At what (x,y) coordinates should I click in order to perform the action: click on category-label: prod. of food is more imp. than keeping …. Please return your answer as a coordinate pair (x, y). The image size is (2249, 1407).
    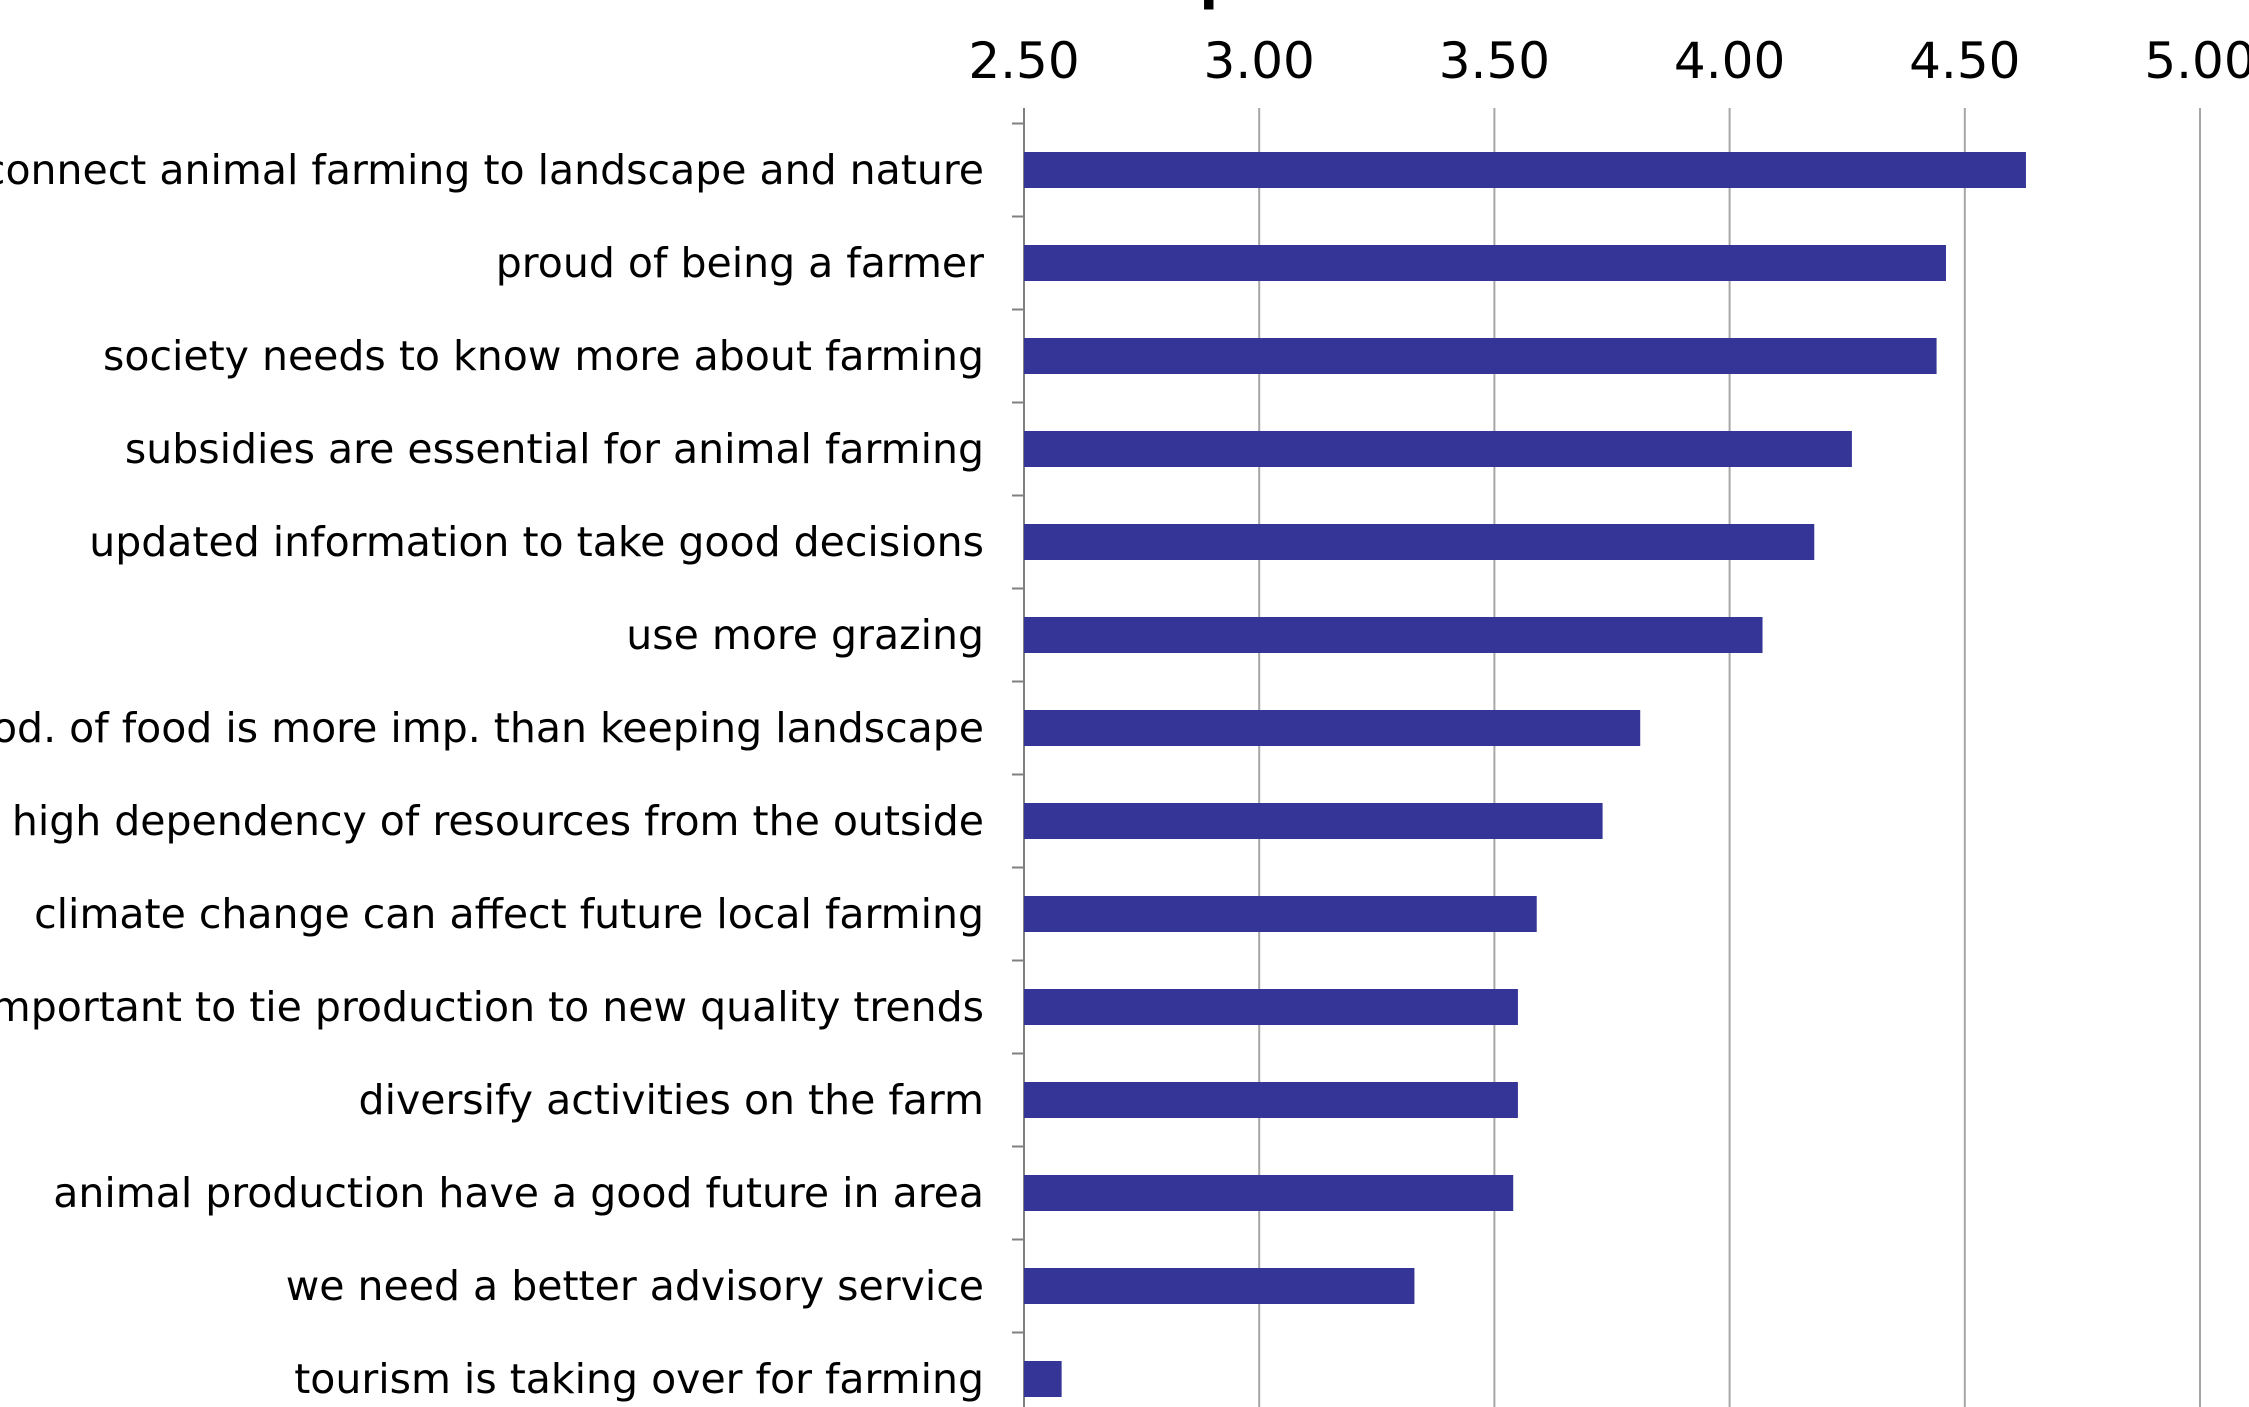
    Looking at the image, I should click on (492, 728).